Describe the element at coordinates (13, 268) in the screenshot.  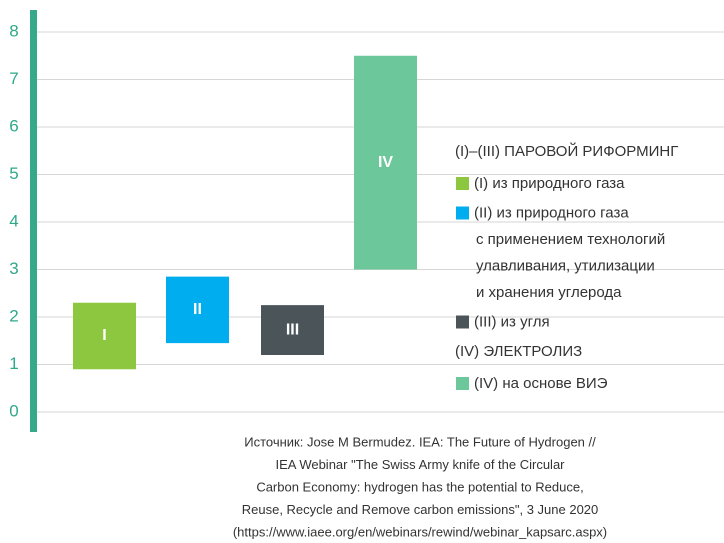
I see `y-tick-label: 3` at that location.